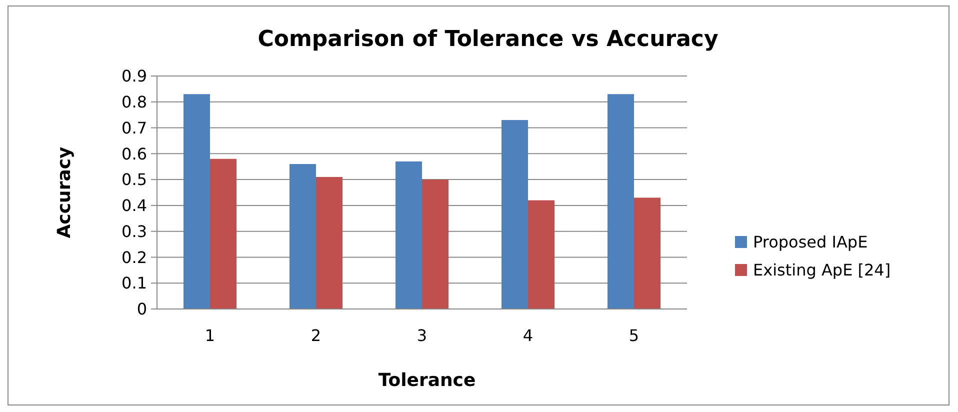  Describe the element at coordinates (134, 206) in the screenshot. I see `y-tick-label: 0.4` at that location.